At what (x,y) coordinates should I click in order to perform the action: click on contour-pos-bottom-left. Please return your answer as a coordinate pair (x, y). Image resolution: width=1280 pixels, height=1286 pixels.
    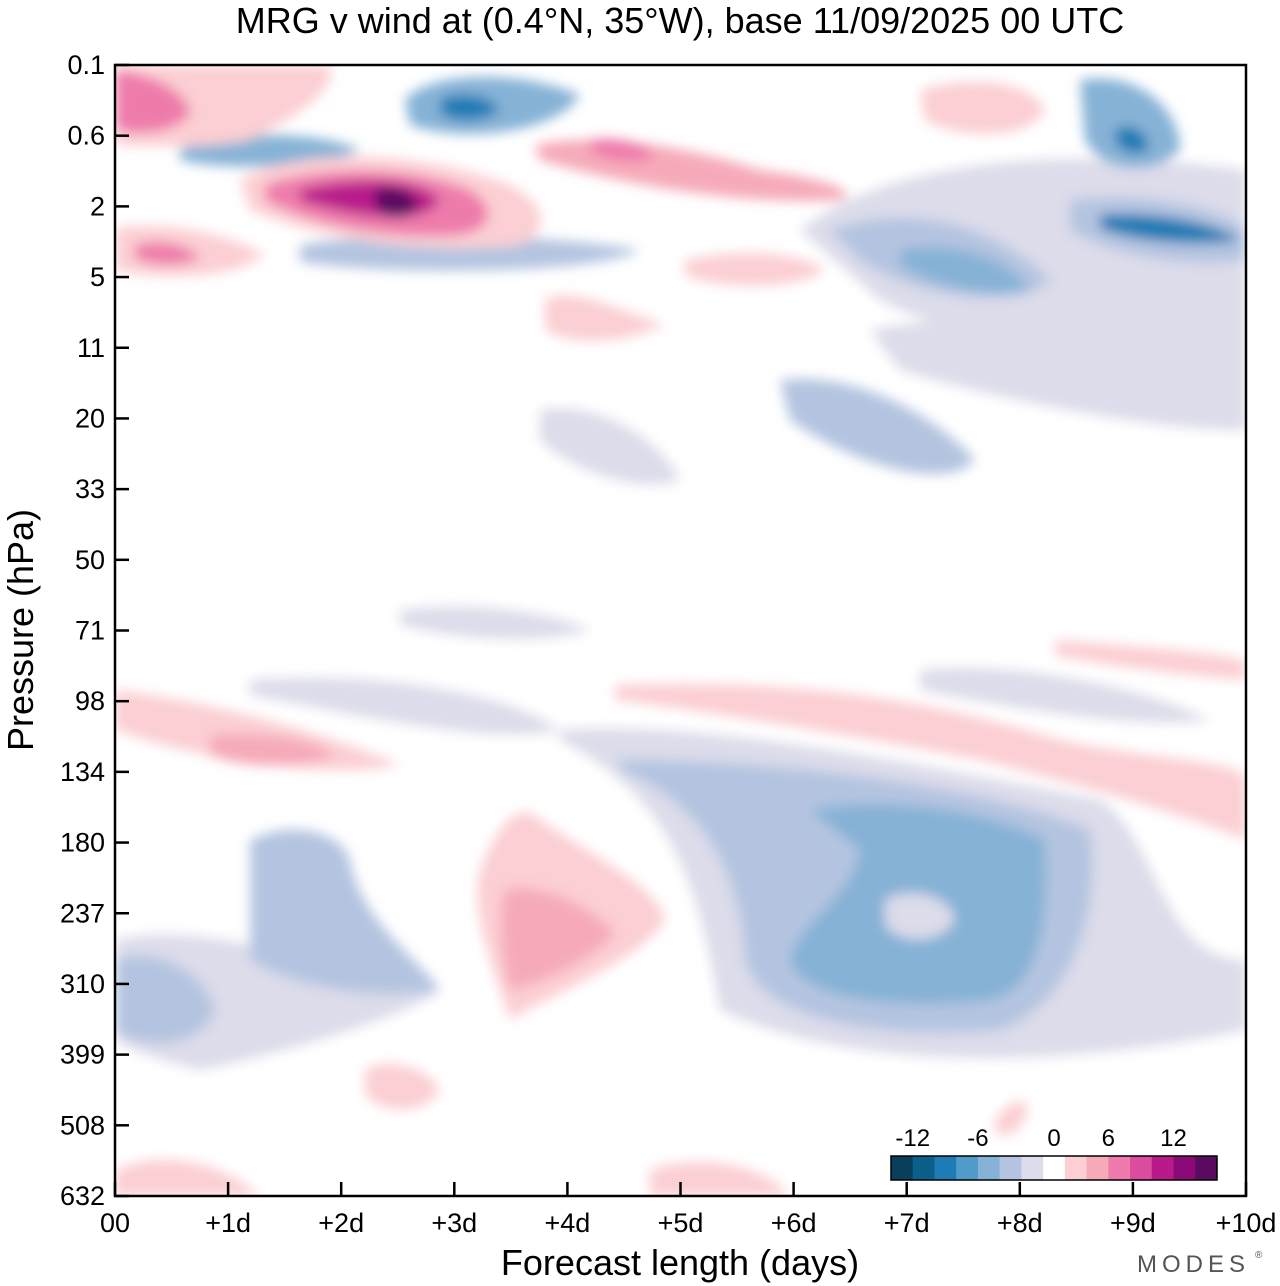
    Looking at the image, I should click on (187, 1177).